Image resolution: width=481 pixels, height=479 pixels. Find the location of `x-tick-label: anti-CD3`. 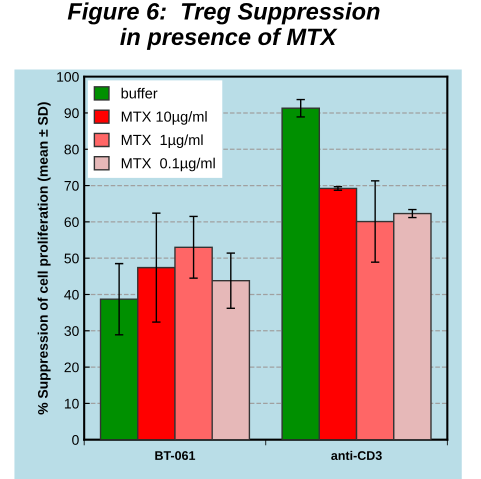

x-tick-label: anti-CD3 is located at coordinates (356, 455).